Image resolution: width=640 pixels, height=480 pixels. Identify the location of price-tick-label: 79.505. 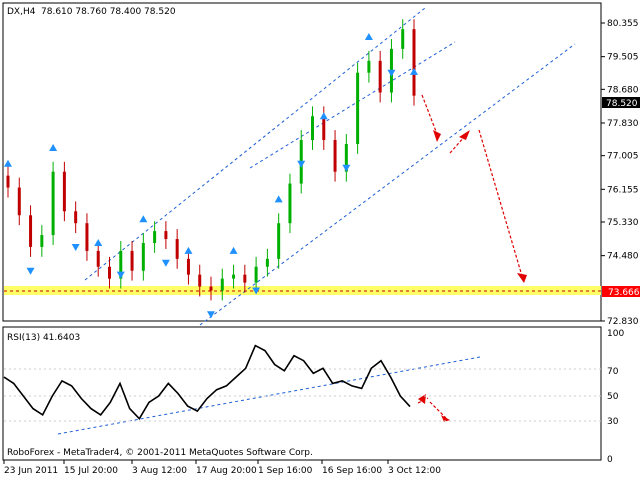
(623, 58).